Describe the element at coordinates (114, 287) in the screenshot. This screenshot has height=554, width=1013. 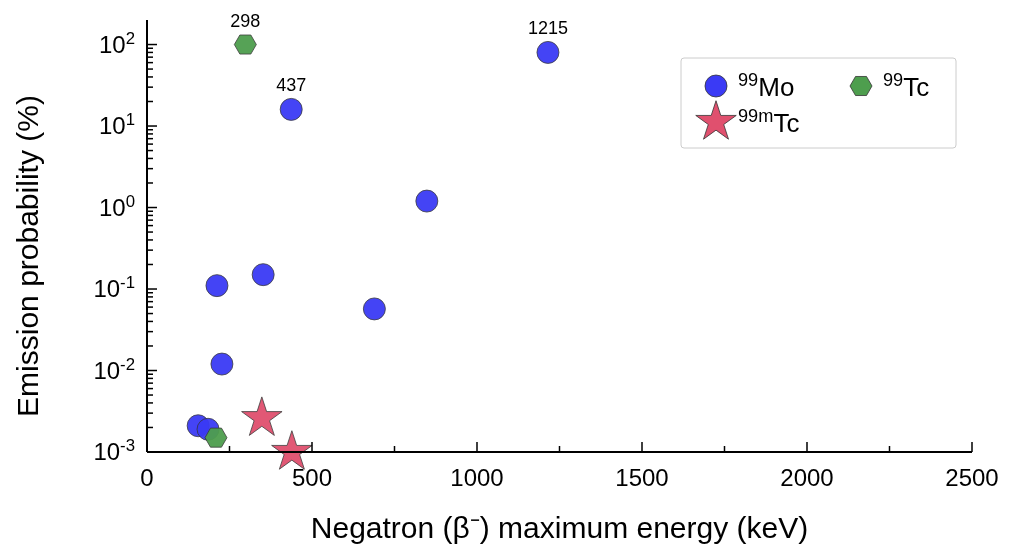
I see `y-tick-label: 10$^{-1}$` at that location.